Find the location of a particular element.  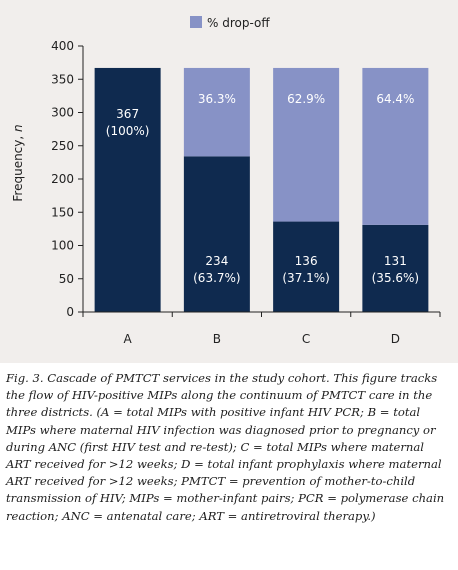

y-axis: 0 50 100 150 200 250 300 350 400 is located at coordinates (67, 179).